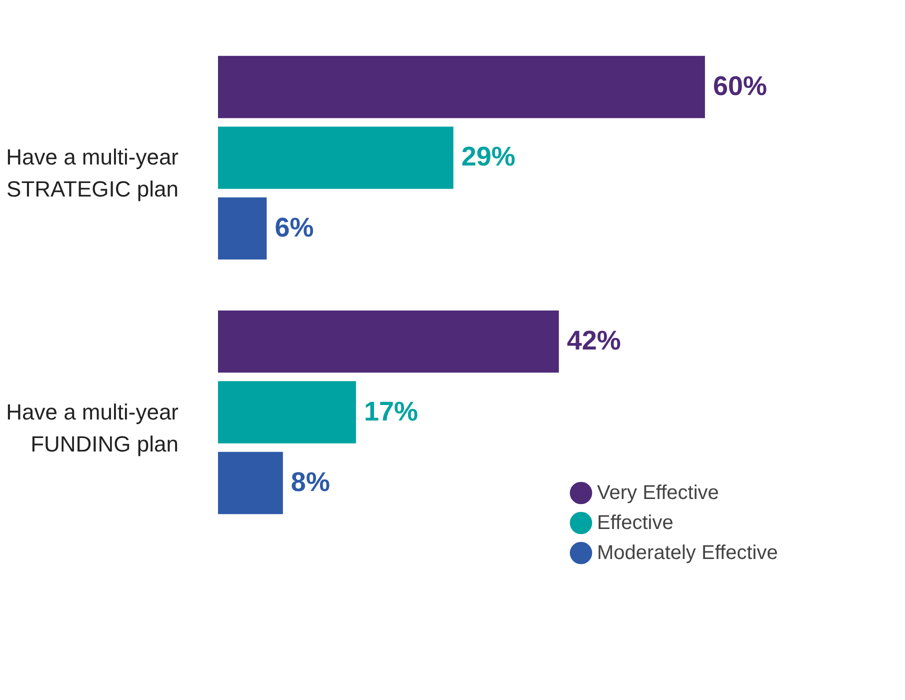 Image resolution: width=905 pixels, height=700 pixels. What do you see at coordinates (92, 427) in the screenshot?
I see `y-tick-label: Have a multi-year FUNDING plan` at bounding box center [92, 427].